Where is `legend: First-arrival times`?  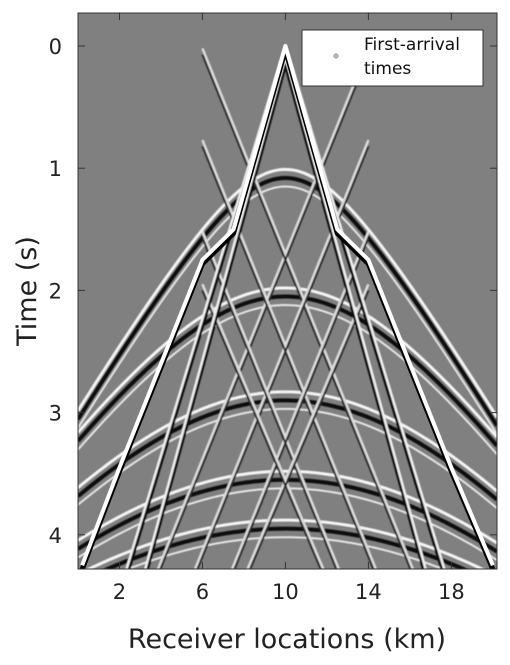
legend: First-arrival times is located at coordinates (392, 58).